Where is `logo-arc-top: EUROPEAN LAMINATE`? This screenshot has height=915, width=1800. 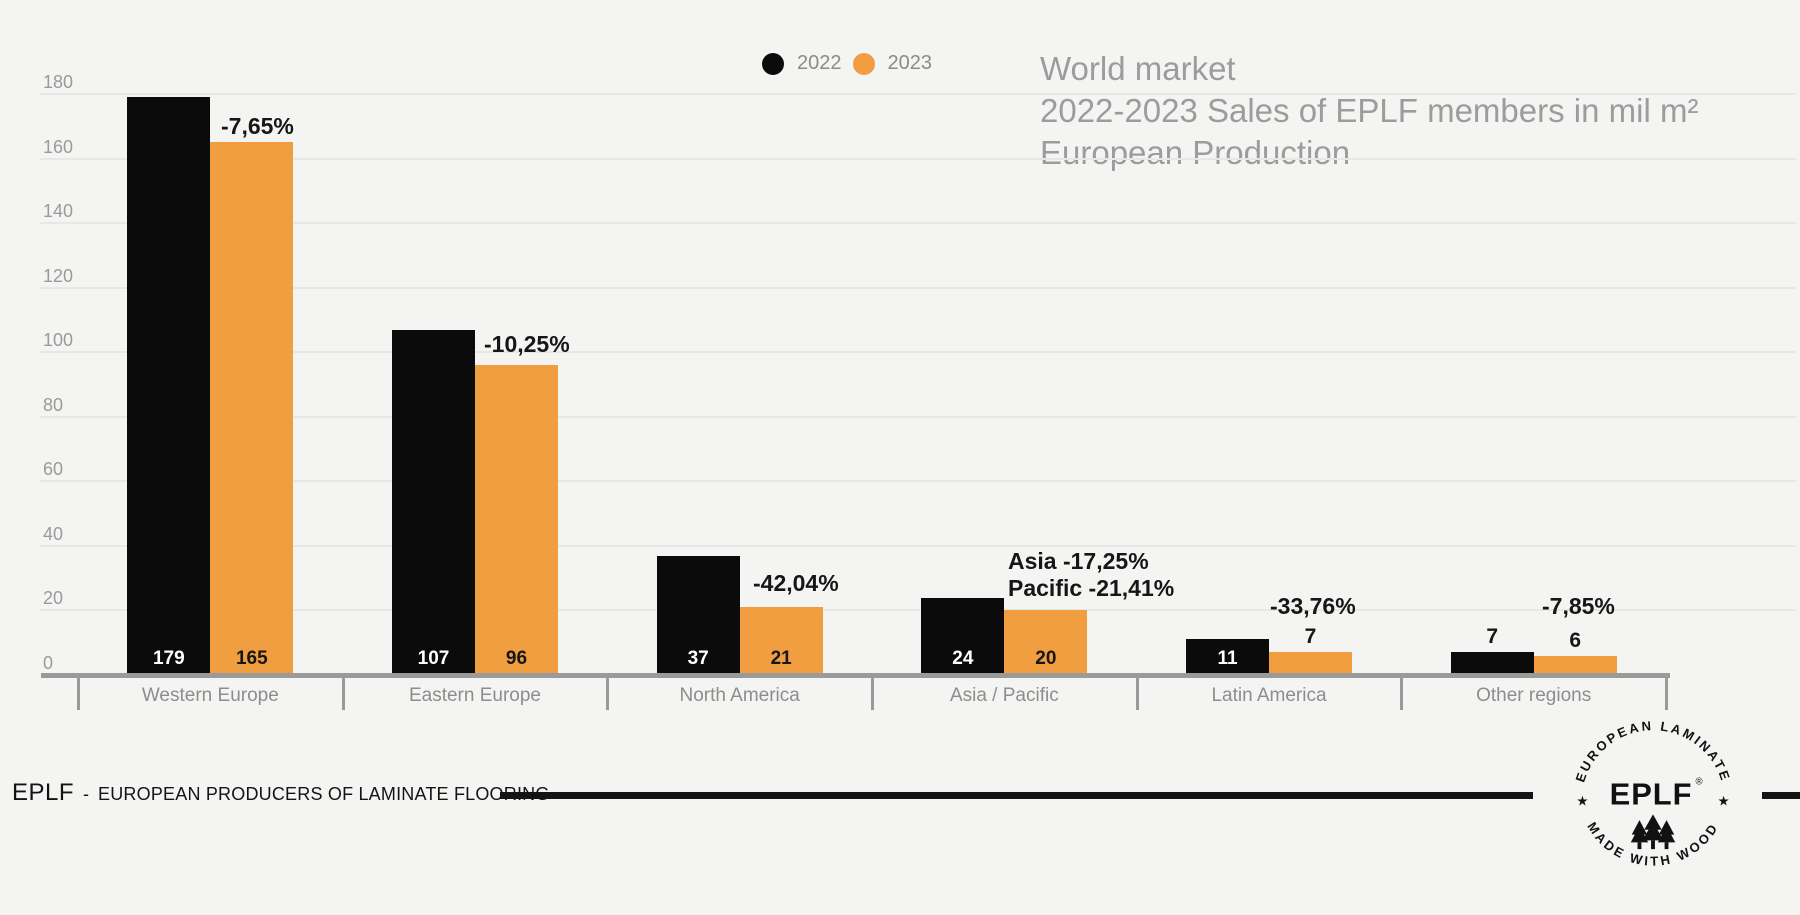 logo-arc-top: EUROPEAN LAMINATE is located at coordinates (1652, 751).